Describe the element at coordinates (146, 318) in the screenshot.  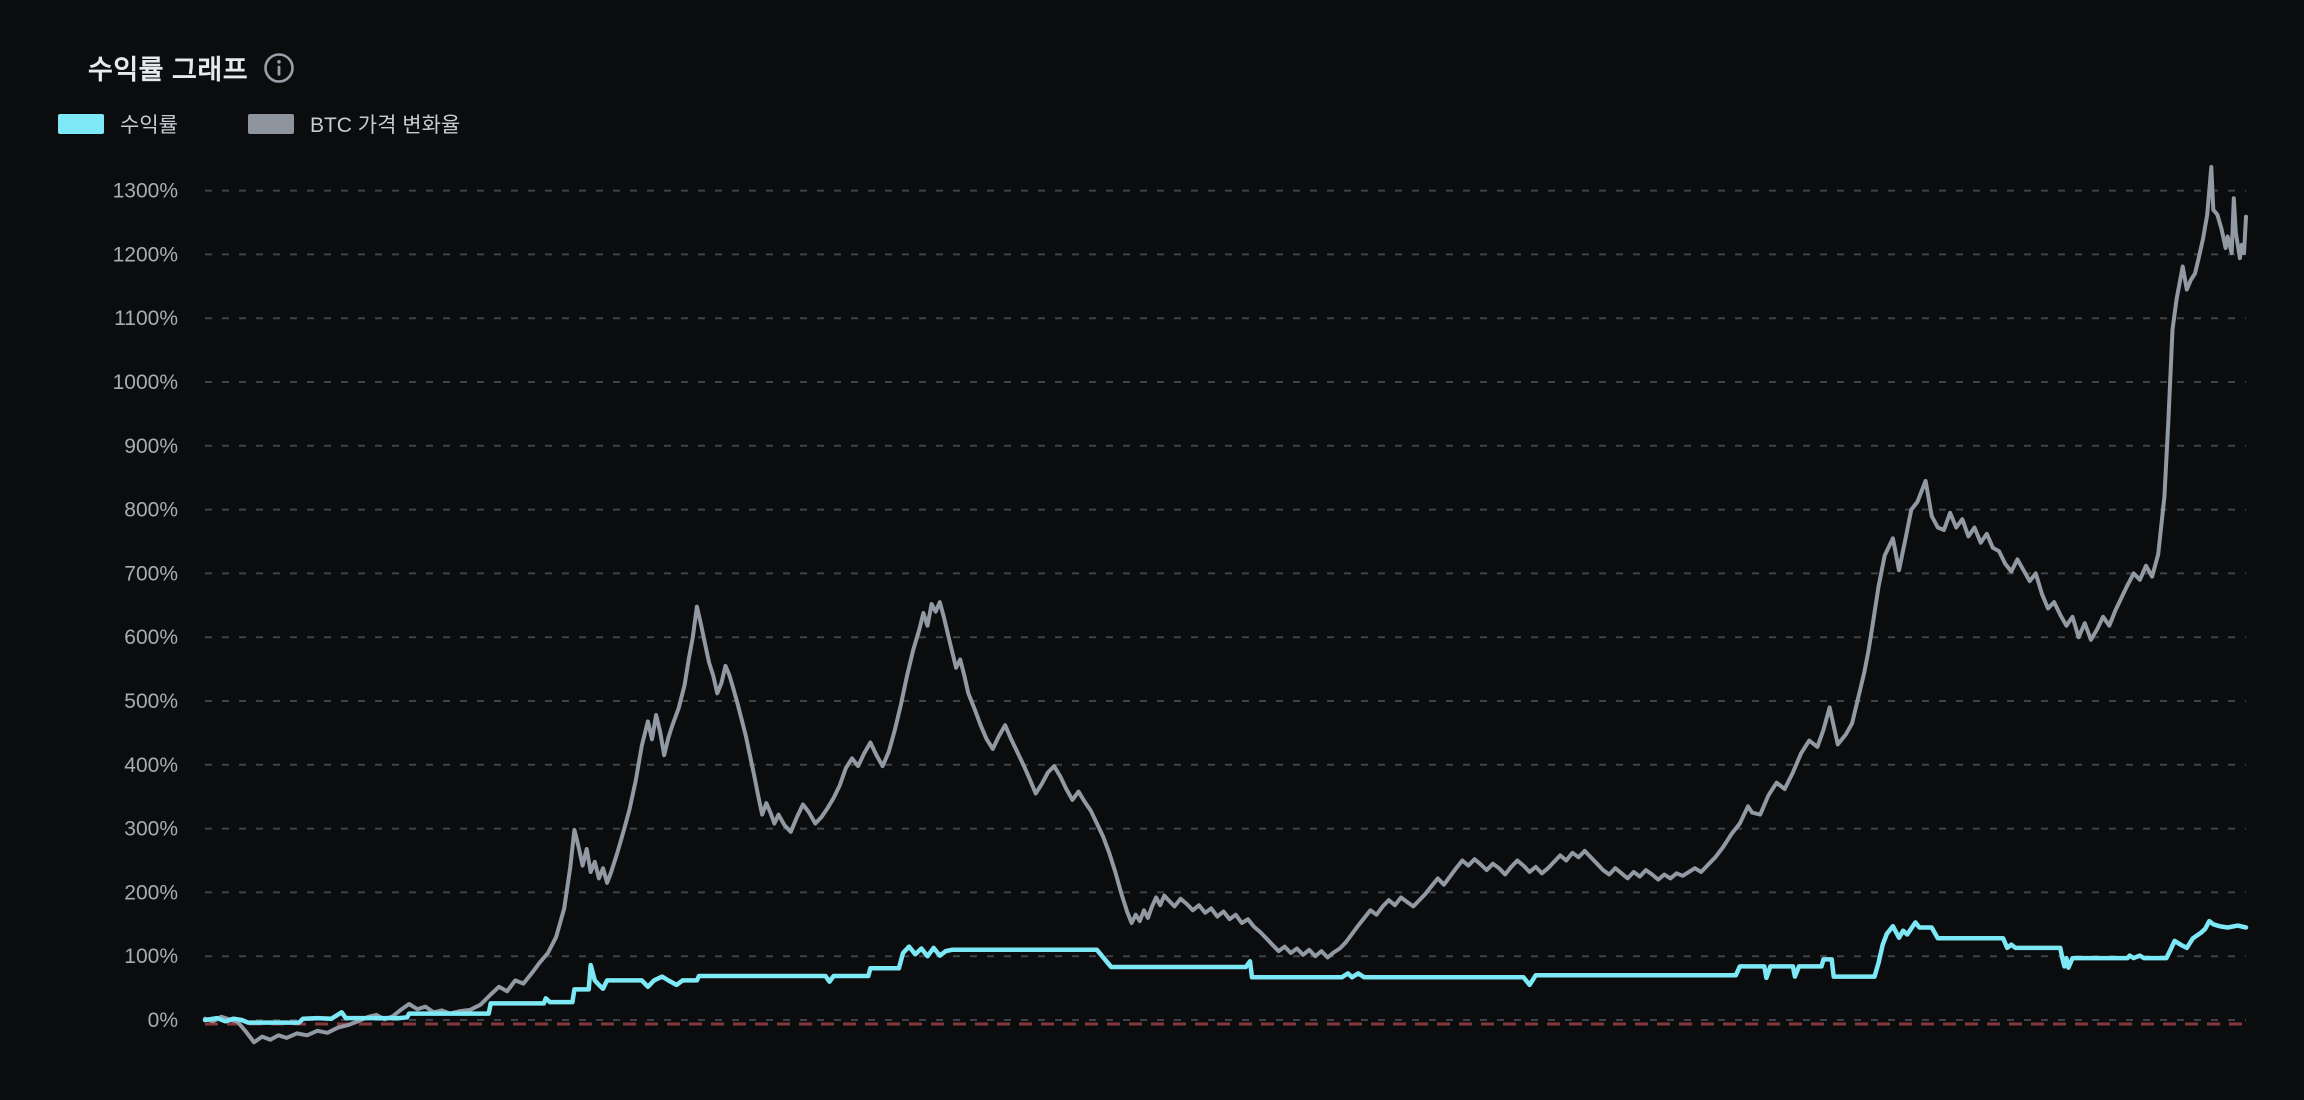
I see `y-tick-label: 1100%` at that location.